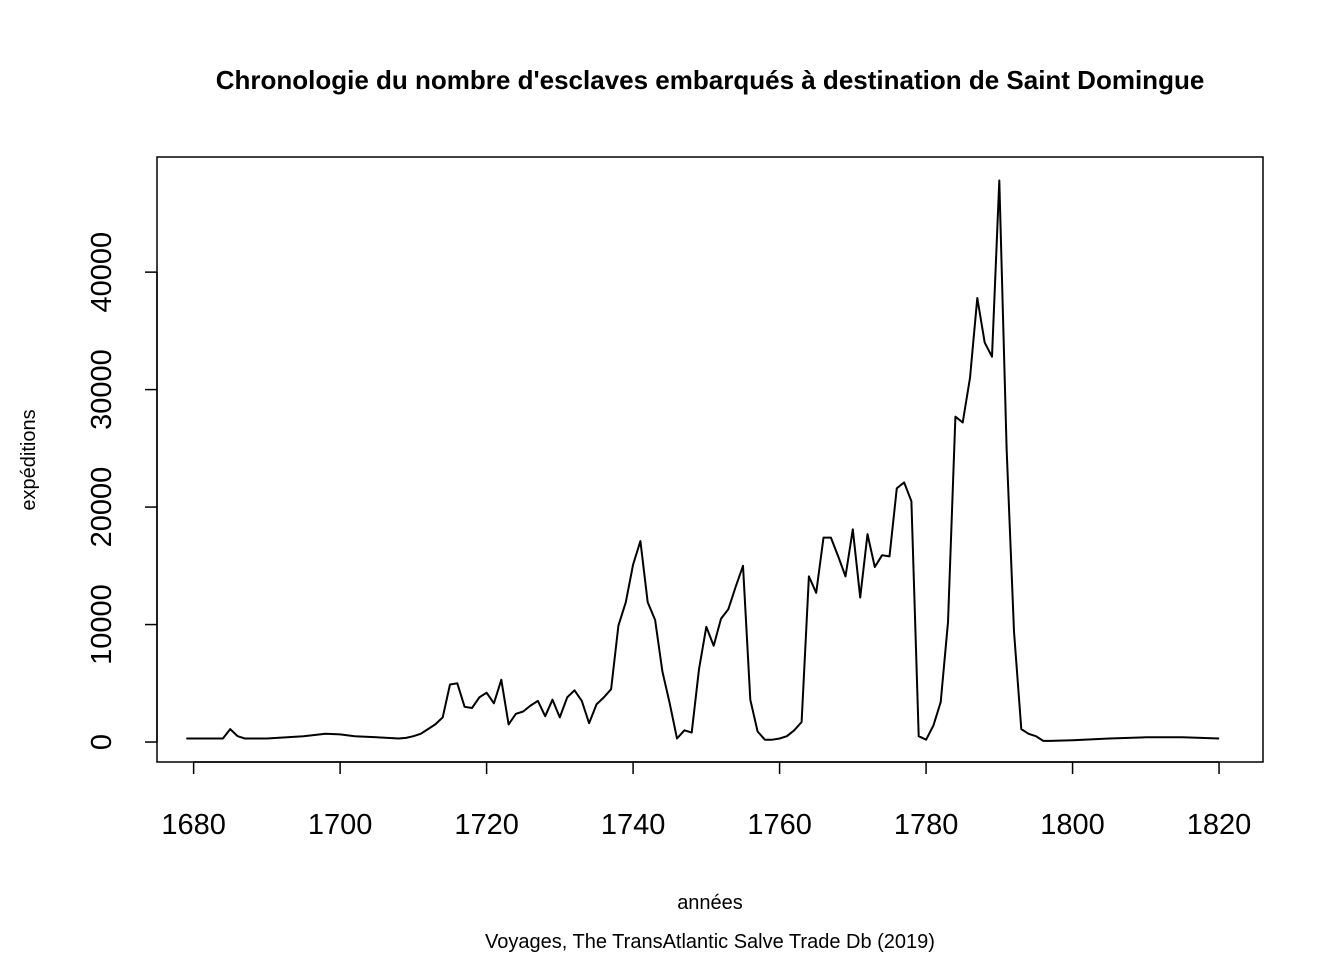 The height and width of the screenshot is (960, 1344). I want to click on x-tick-label: 1760, so click(779, 825).